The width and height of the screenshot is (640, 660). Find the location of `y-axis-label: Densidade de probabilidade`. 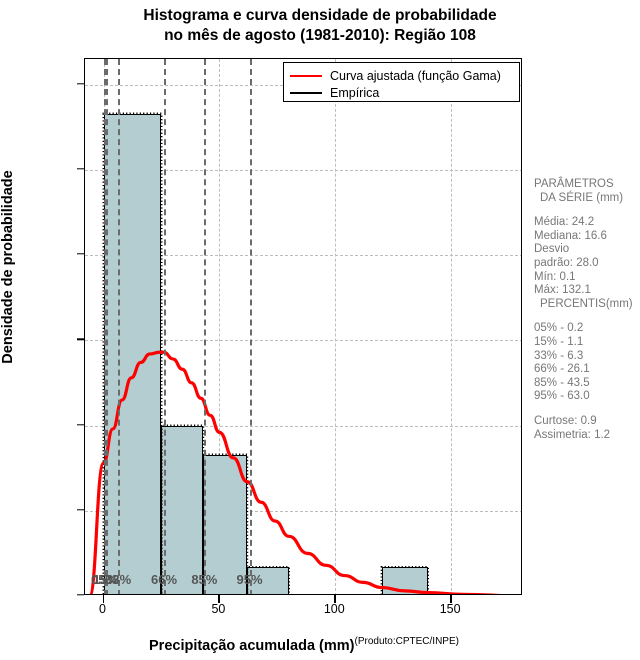

y-axis-label: Densidade de probabilidade is located at coordinates (8, 267).